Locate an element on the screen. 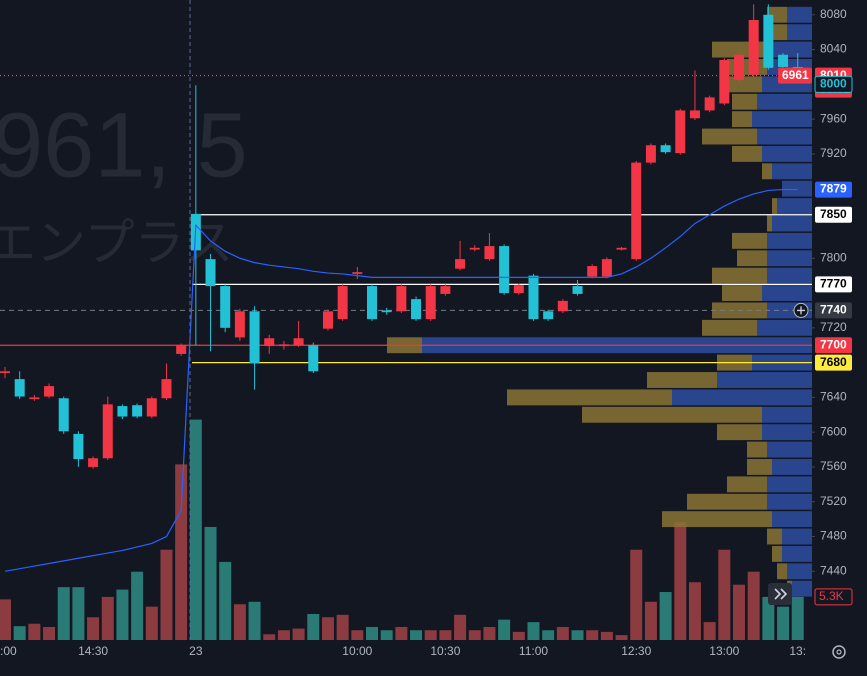 The image size is (867, 676). y-tick-label: 7520 is located at coordinates (833, 501).